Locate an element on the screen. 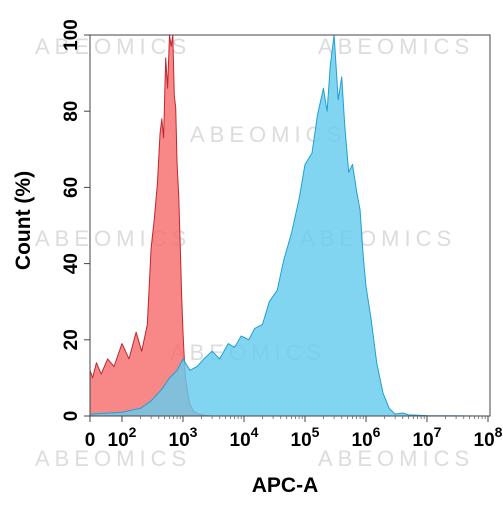  x-tick-label: 10² is located at coordinates (122, 437).